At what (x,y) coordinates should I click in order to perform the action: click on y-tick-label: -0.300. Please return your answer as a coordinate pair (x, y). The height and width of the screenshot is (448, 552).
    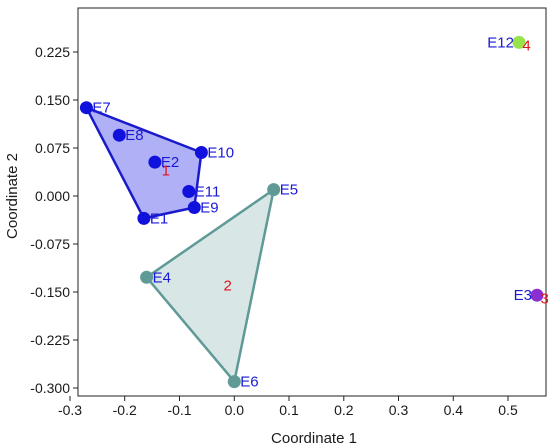
    Looking at the image, I should click on (50, 388).